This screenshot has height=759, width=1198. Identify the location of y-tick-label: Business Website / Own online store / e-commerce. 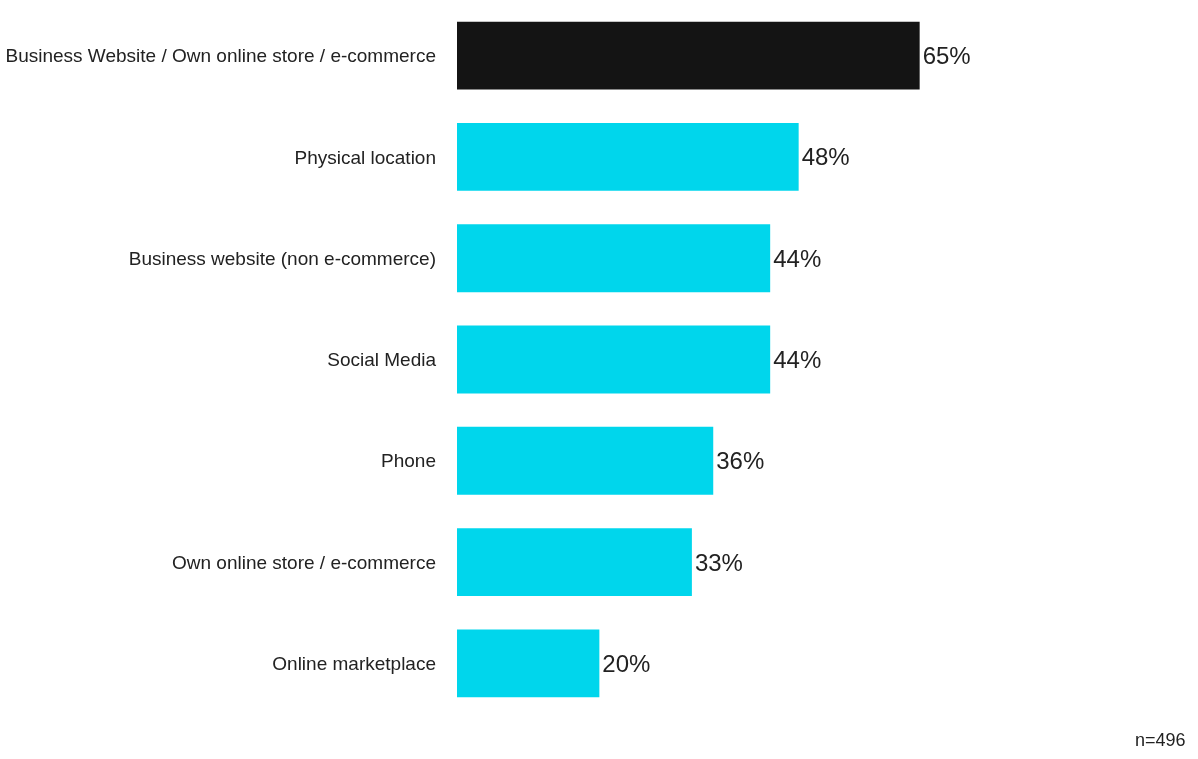
(220, 56).